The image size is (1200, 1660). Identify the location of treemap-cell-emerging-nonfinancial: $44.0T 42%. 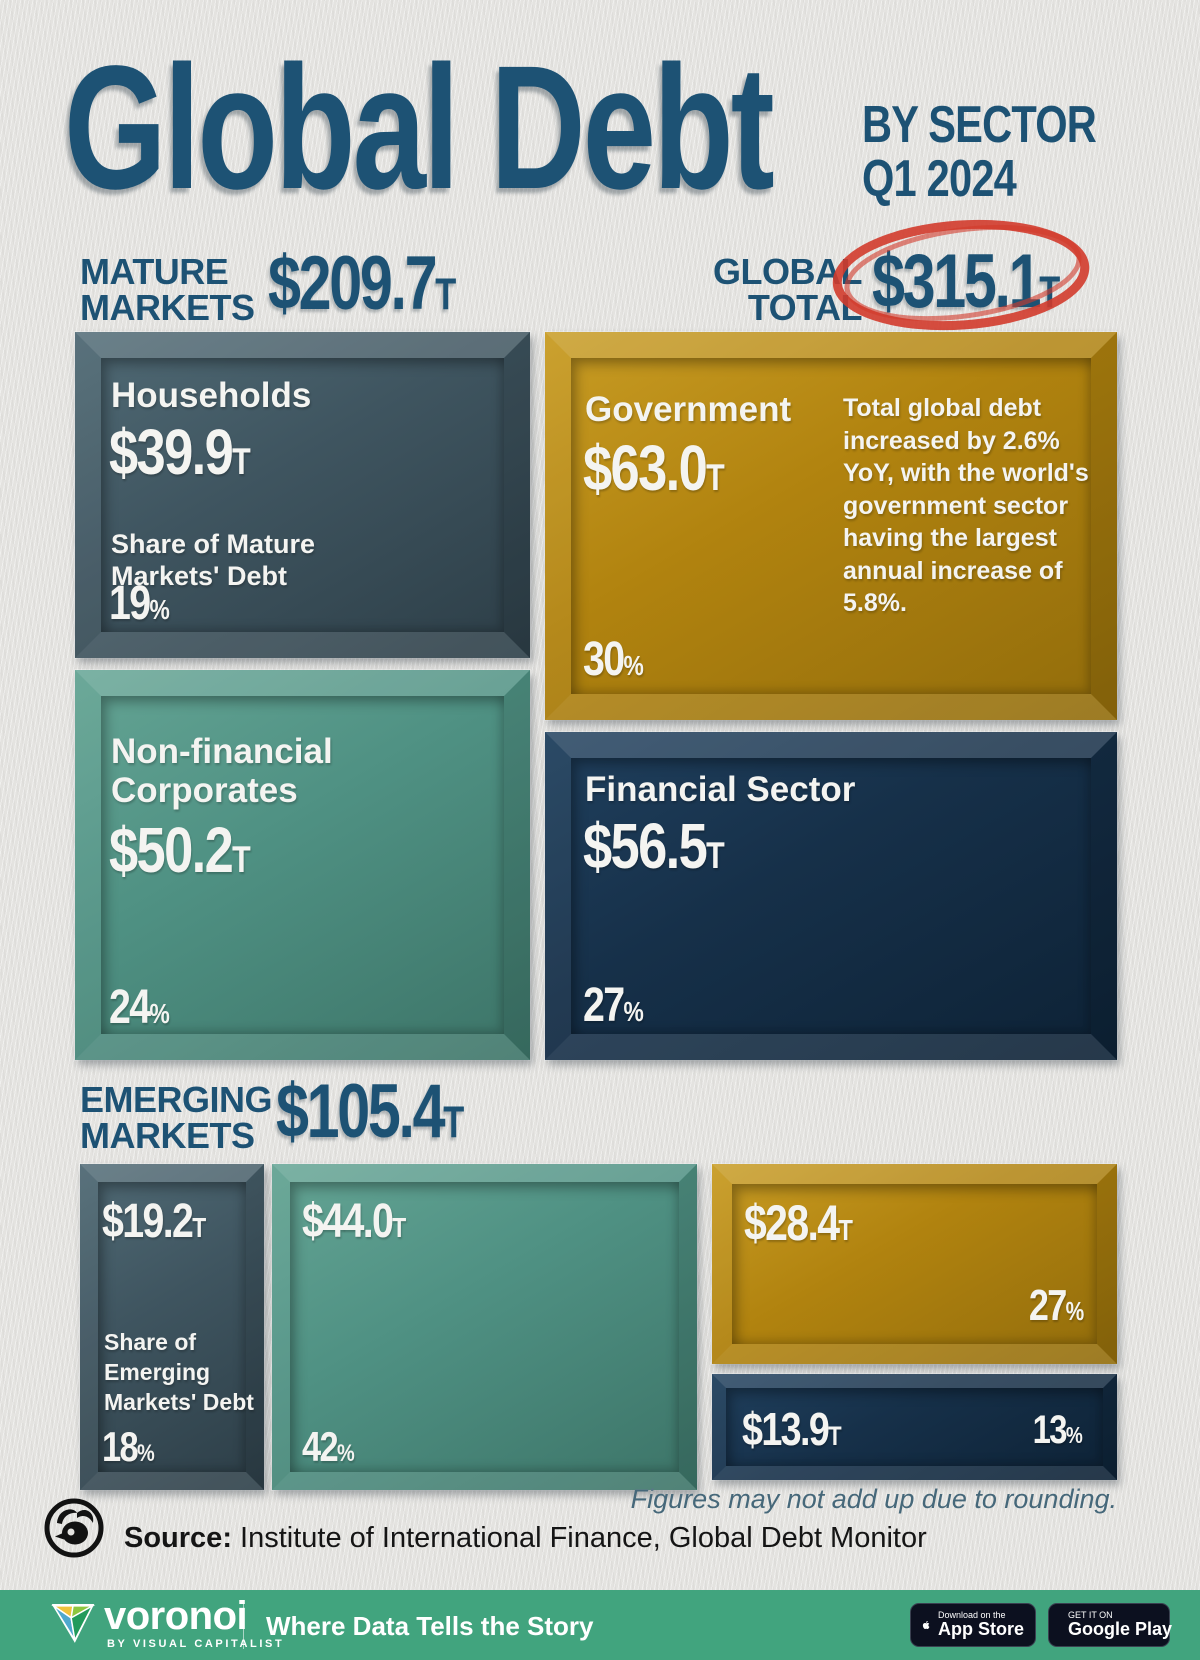
(484, 1327).